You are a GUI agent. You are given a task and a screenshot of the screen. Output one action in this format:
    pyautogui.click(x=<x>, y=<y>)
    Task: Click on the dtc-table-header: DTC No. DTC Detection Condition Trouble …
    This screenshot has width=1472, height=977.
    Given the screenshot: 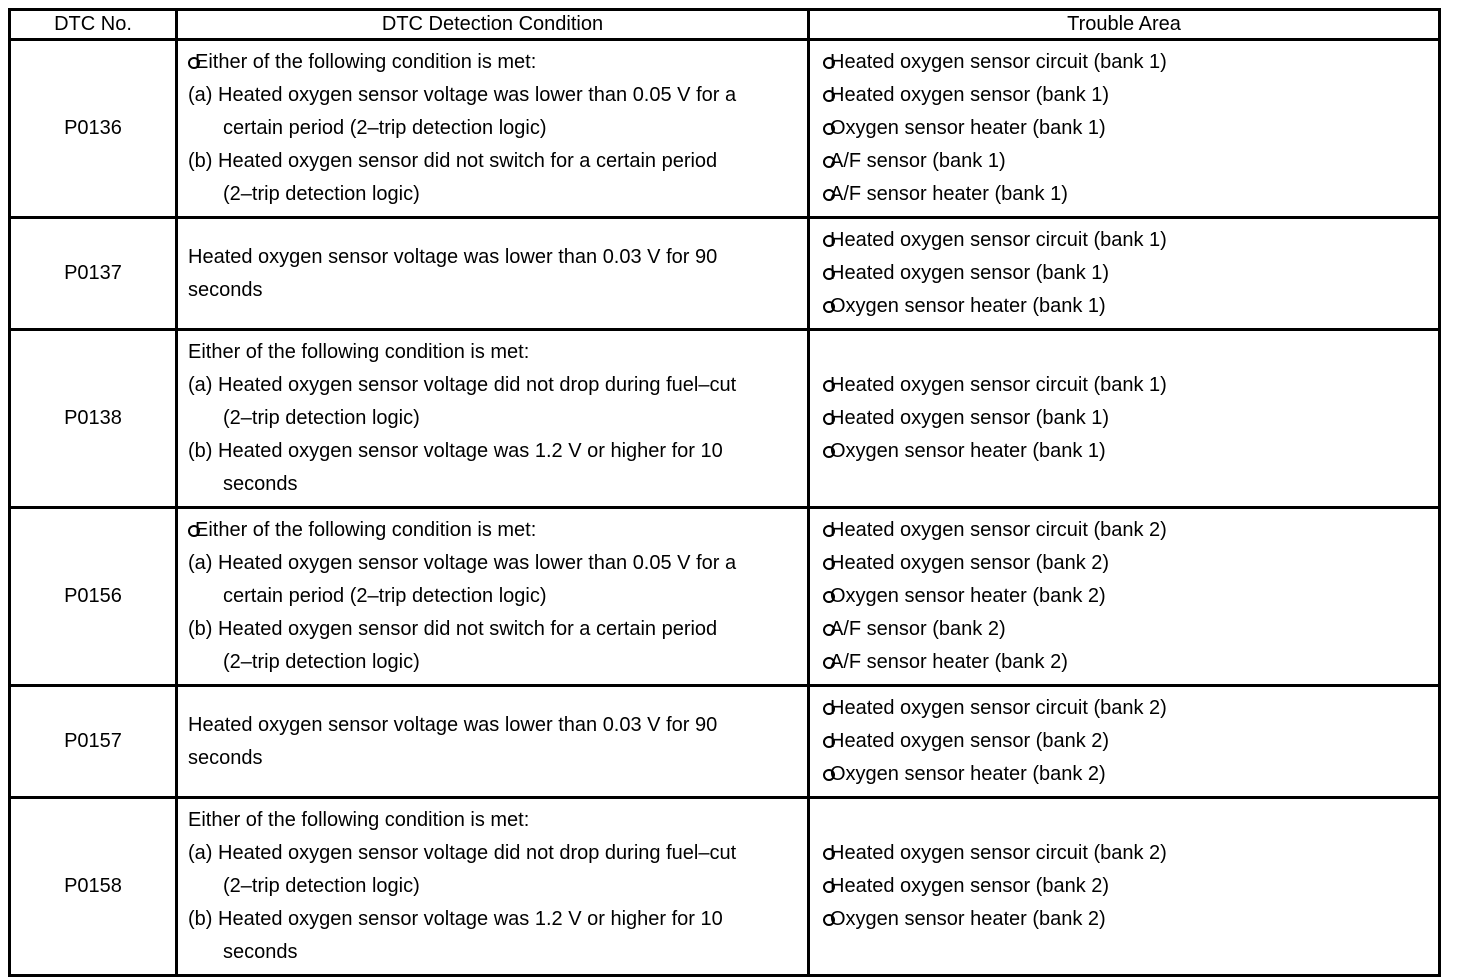 What is the action you would take?
    pyautogui.click(x=724, y=24)
    